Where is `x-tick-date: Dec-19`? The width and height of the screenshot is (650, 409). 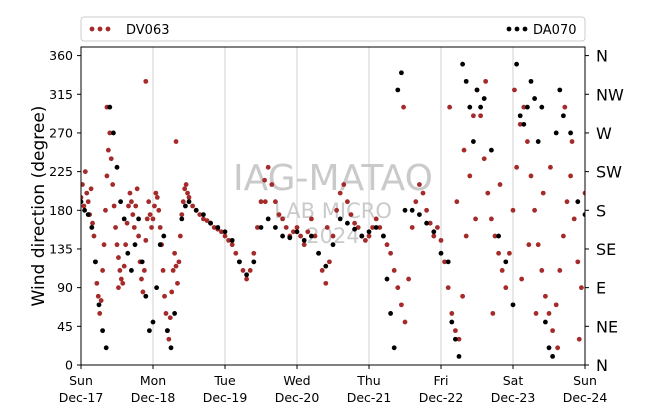
x-tick-date: Dec-19 is located at coordinates (225, 397).